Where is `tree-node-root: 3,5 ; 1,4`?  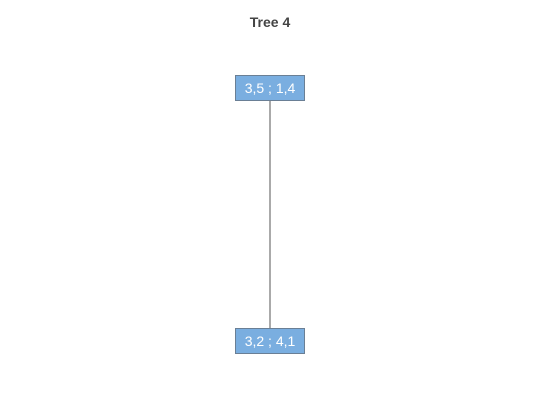
tree-node-root: 3,5 ; 1,4 is located at coordinates (270, 88).